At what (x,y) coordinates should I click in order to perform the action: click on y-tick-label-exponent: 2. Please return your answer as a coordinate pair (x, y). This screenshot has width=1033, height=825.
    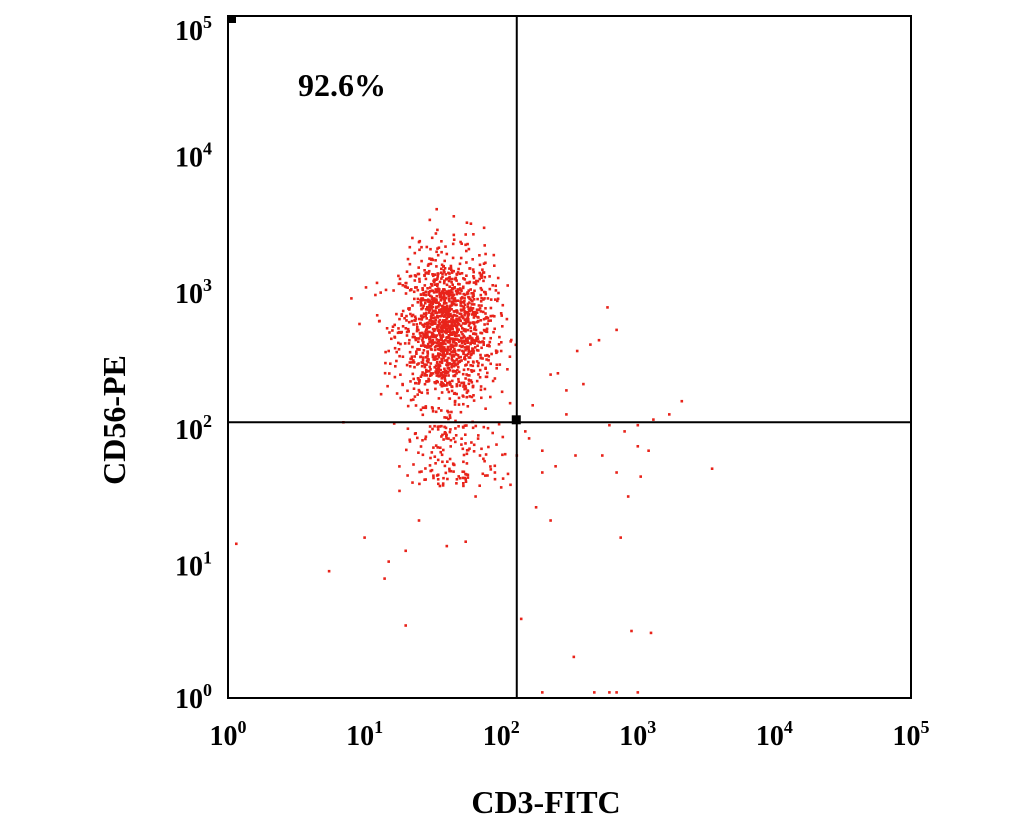
    Looking at the image, I should click on (207, 421).